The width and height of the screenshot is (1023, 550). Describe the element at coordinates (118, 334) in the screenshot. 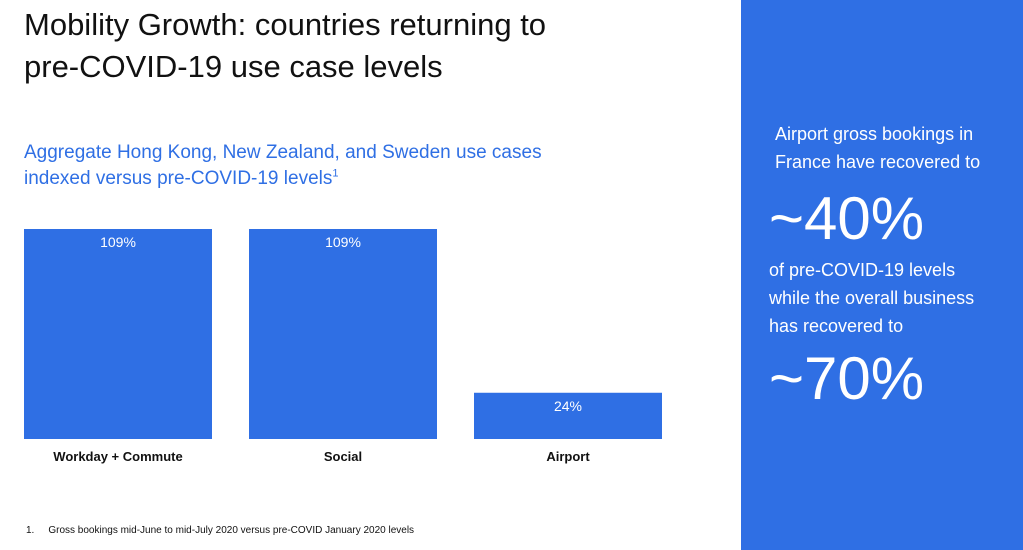

I see `bar-workday-commute` at that location.